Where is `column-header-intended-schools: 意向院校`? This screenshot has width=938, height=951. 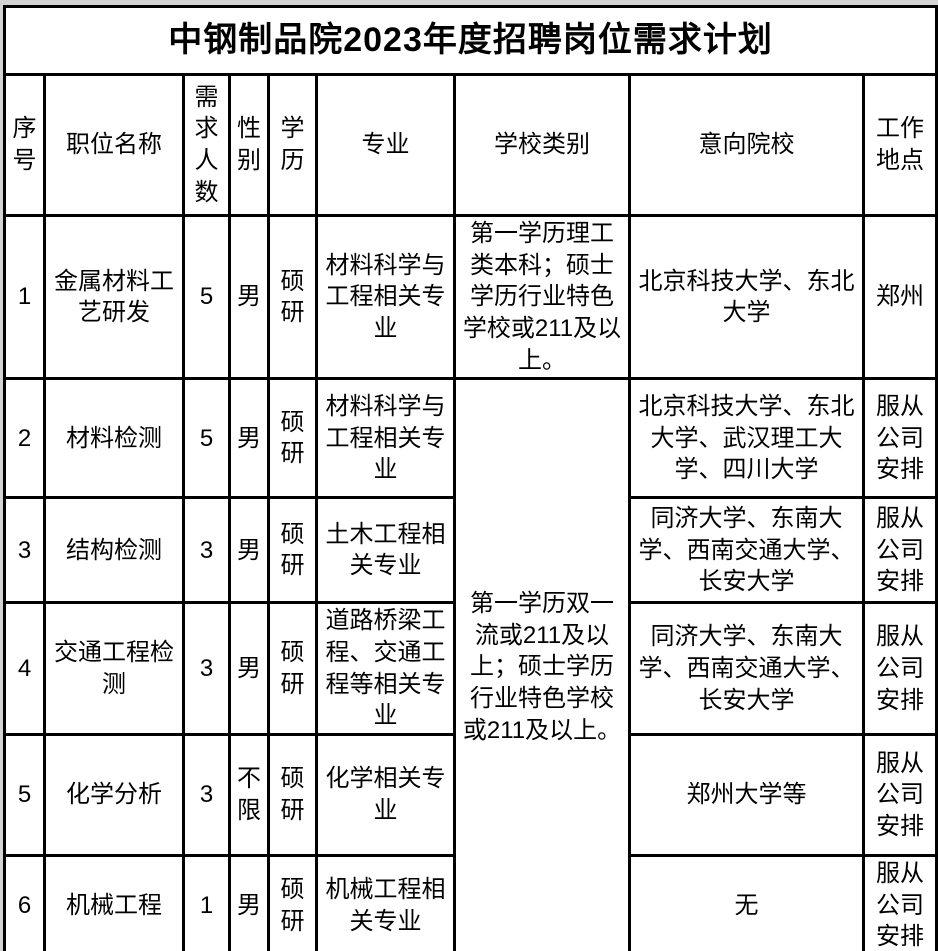 column-header-intended-schools: 意向院校 is located at coordinates (746, 145).